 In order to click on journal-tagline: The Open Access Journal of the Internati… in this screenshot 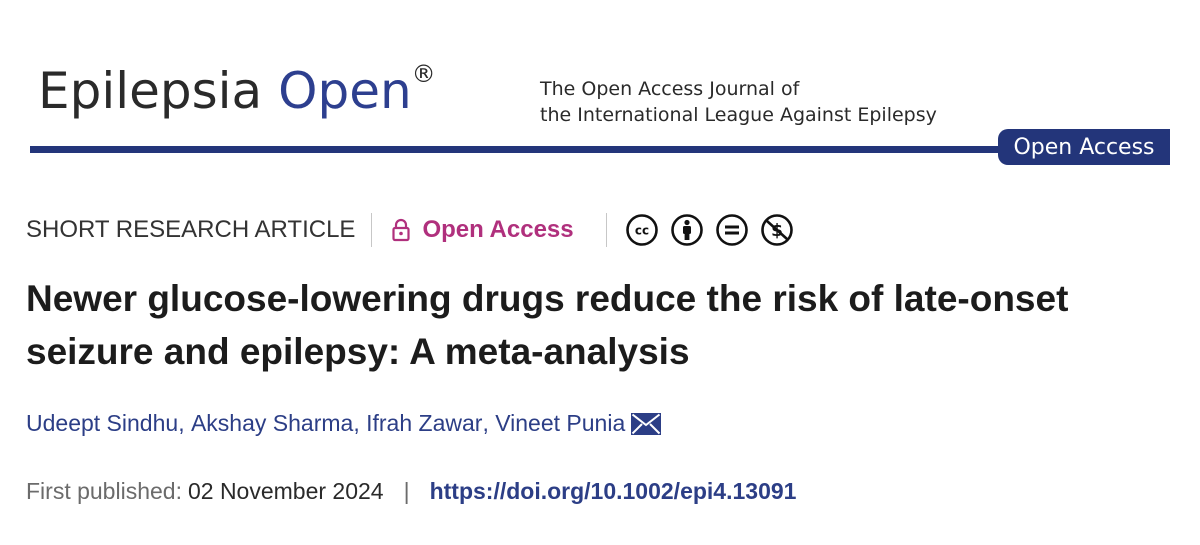, I will do `click(738, 102)`.